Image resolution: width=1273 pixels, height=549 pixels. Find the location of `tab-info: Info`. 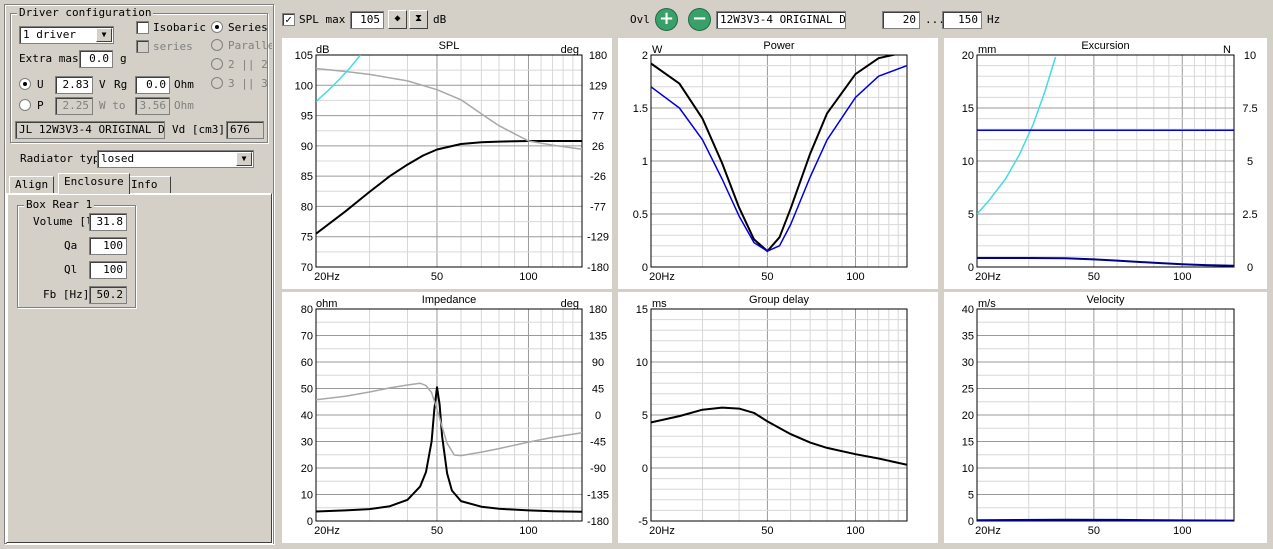

tab-info: Info is located at coordinates (148, 185).